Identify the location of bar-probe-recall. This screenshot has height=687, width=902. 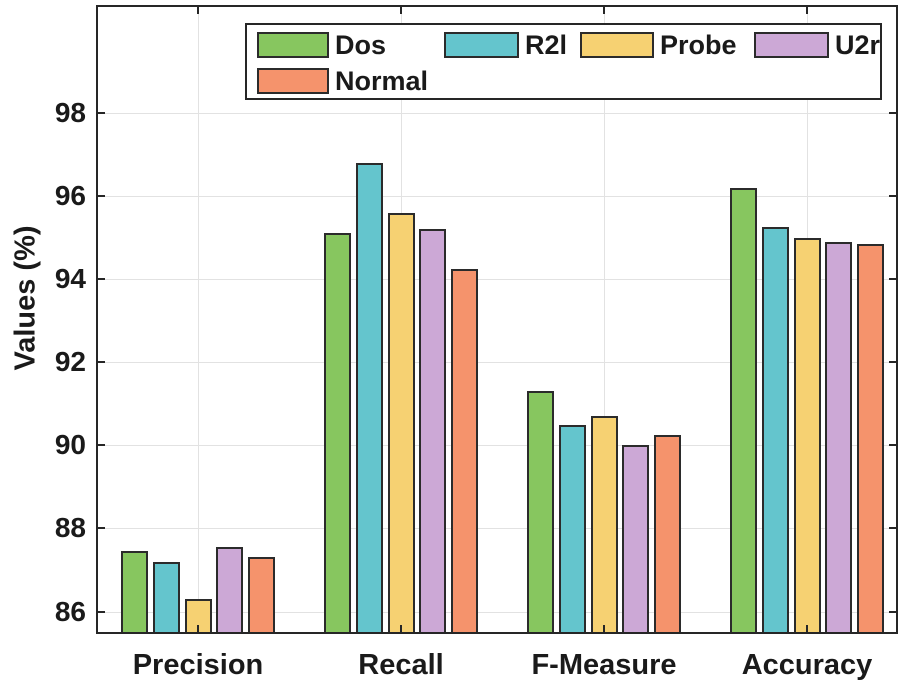
(401, 423).